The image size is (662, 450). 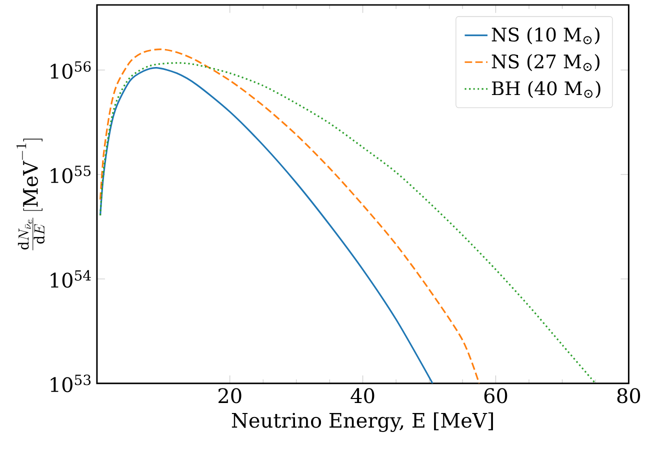 I want to click on y-tick-label: 10$^{54}$, so click(x=70, y=279).